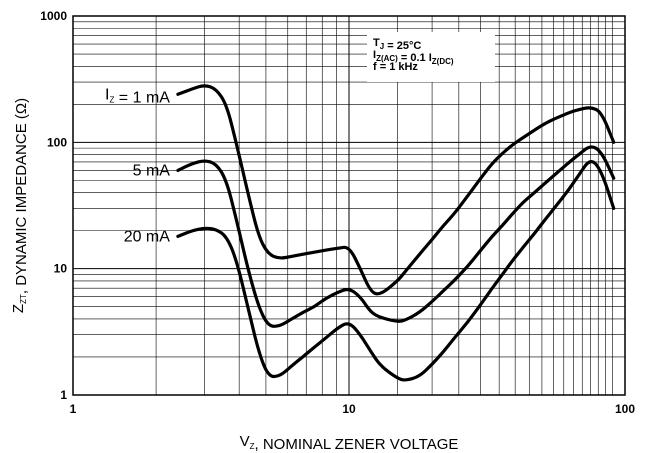 This screenshot has height=453, width=647. Describe the element at coordinates (147, 236) in the screenshot. I see `curve-label-20ma: 20 mA` at that location.